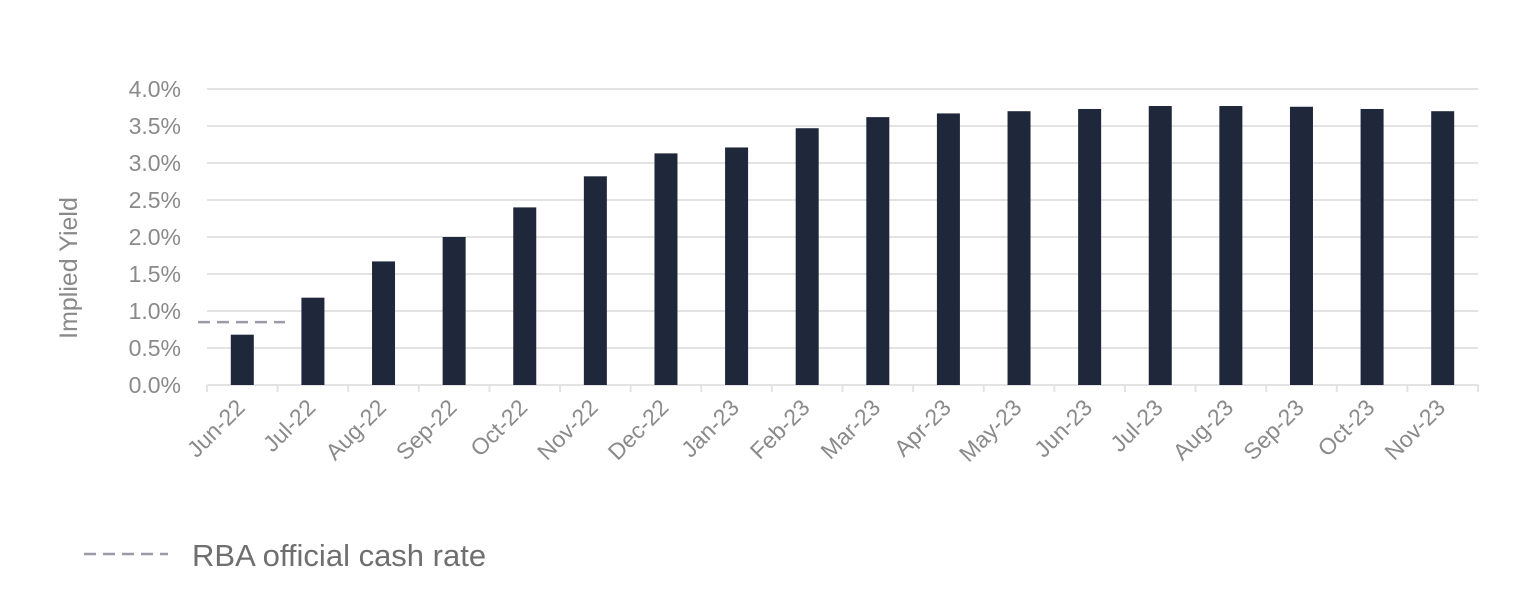 This screenshot has width=1516, height=614. I want to click on y-tick-label: 3.5%, so click(155, 126).